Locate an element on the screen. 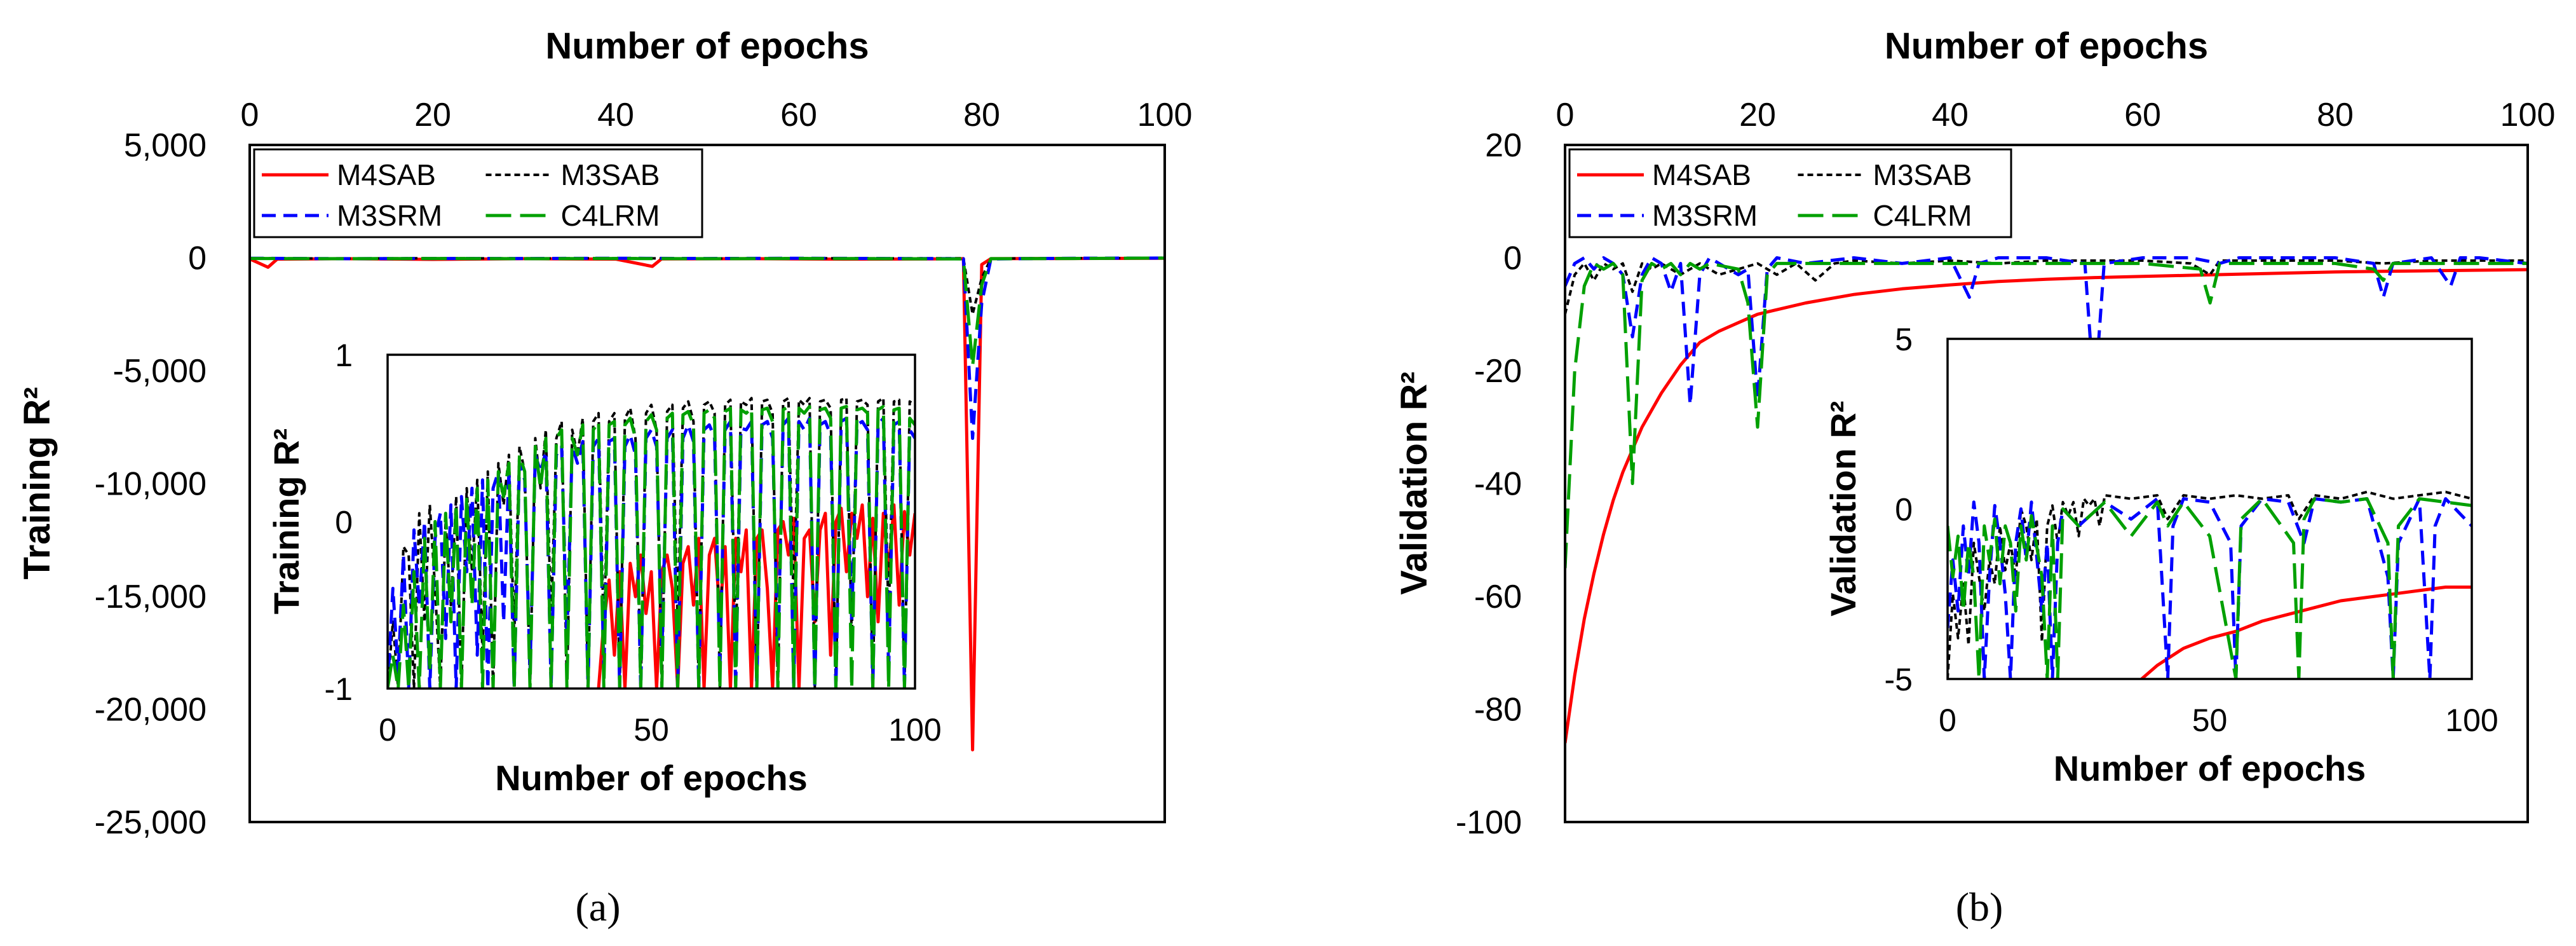 Image resolution: width=2576 pixels, height=946 pixels. panel-b-x-tick-label: 40 is located at coordinates (1950, 116).